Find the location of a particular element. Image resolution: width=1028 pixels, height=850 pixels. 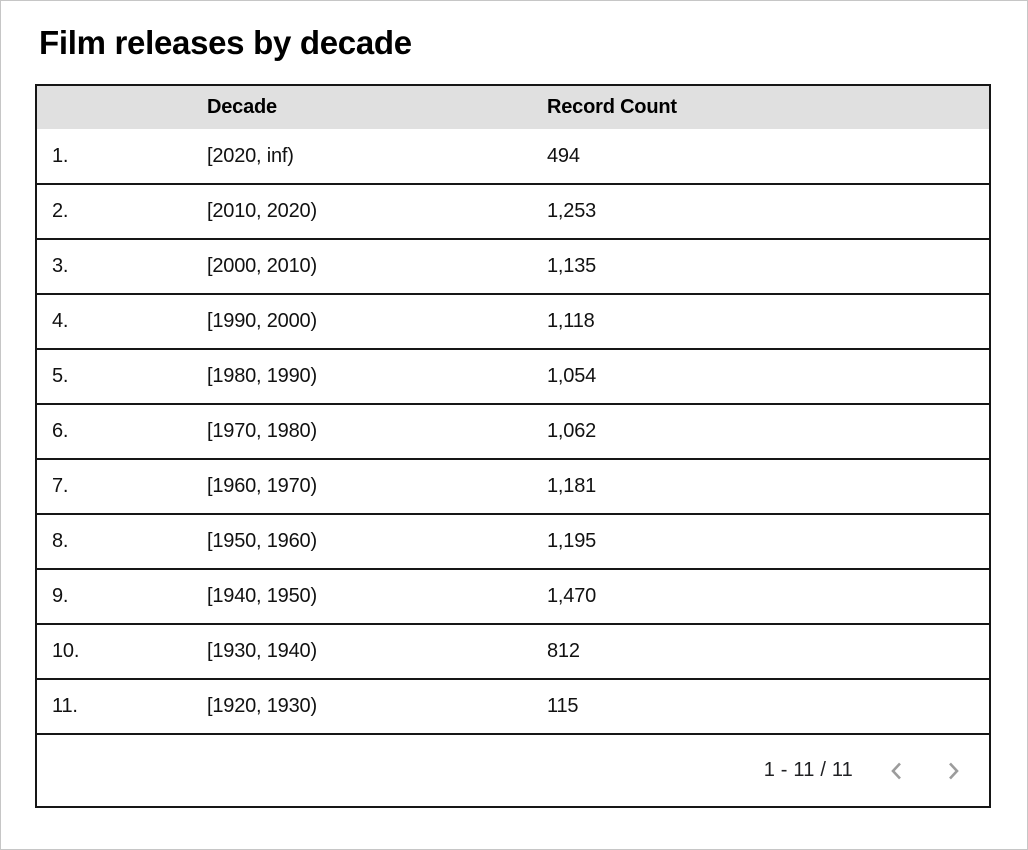

cell-decade: [2000, 2010) is located at coordinates (362, 267).